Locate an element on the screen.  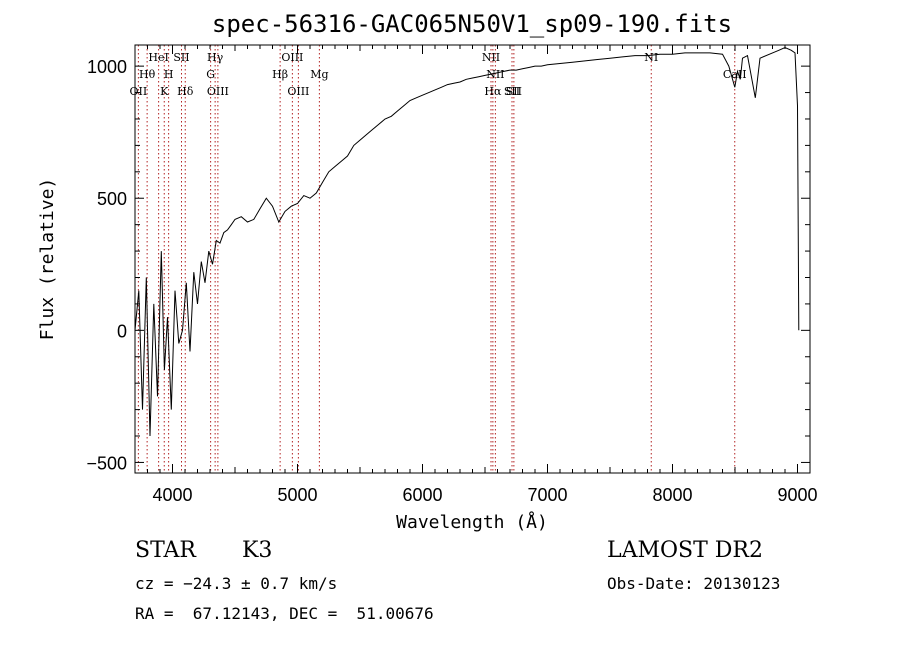
line-marker-label: G is located at coordinates (210, 74).